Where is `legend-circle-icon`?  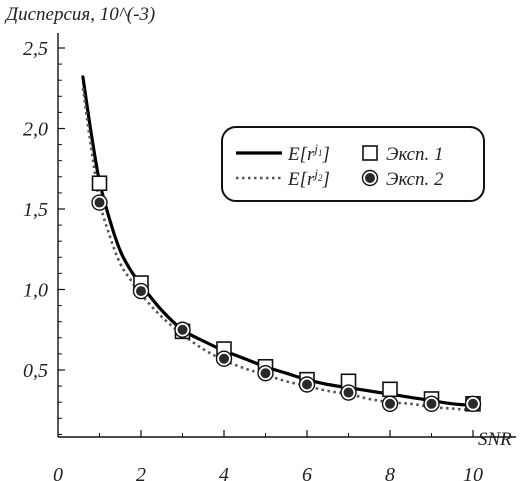 legend-circle-icon is located at coordinates (370, 178).